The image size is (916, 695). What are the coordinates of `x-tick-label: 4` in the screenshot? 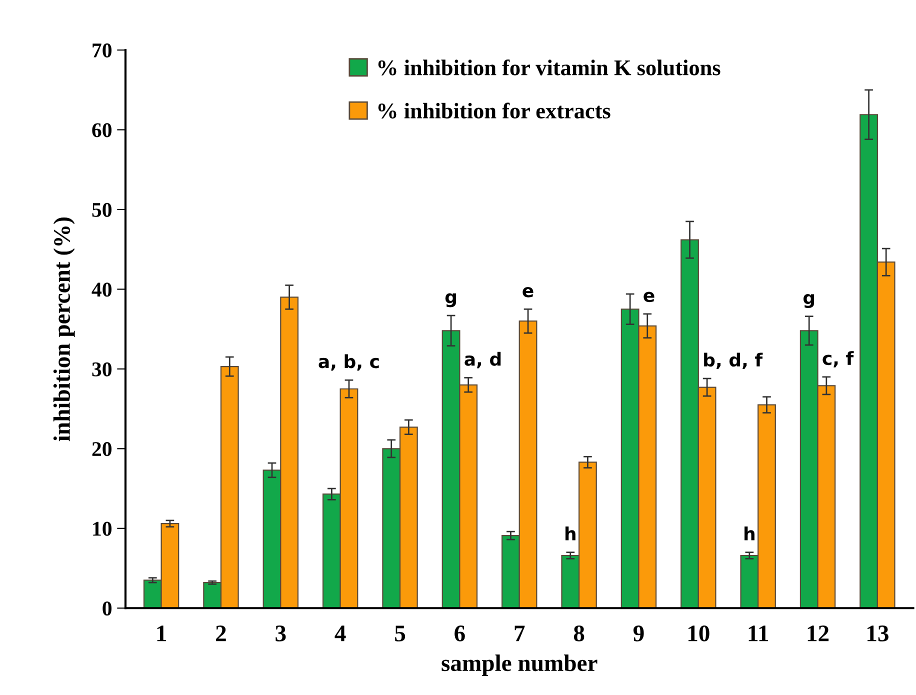 It's located at (340, 634).